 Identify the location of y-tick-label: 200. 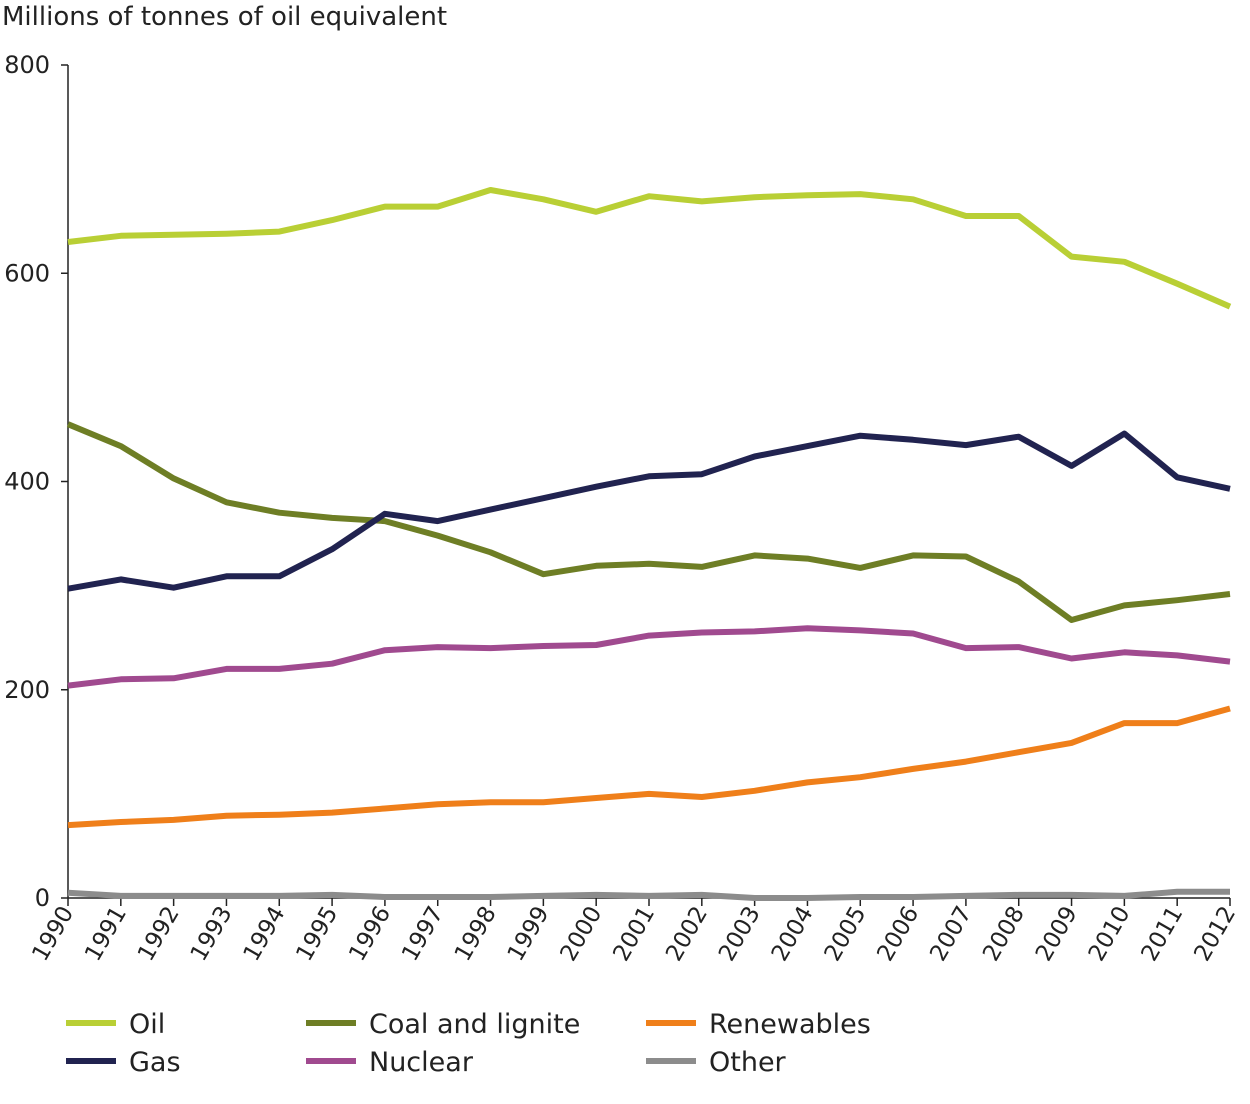
(27, 690).